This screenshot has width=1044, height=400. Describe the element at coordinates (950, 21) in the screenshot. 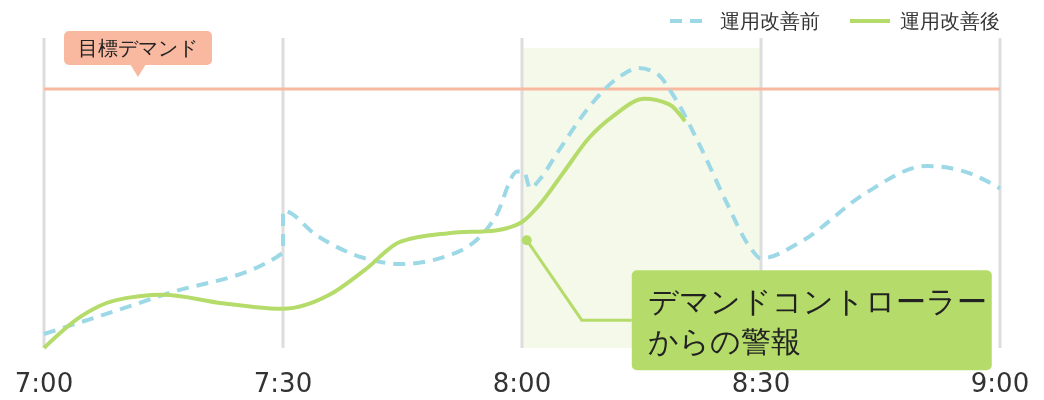

I see `legend-label: 運用改善後` at that location.